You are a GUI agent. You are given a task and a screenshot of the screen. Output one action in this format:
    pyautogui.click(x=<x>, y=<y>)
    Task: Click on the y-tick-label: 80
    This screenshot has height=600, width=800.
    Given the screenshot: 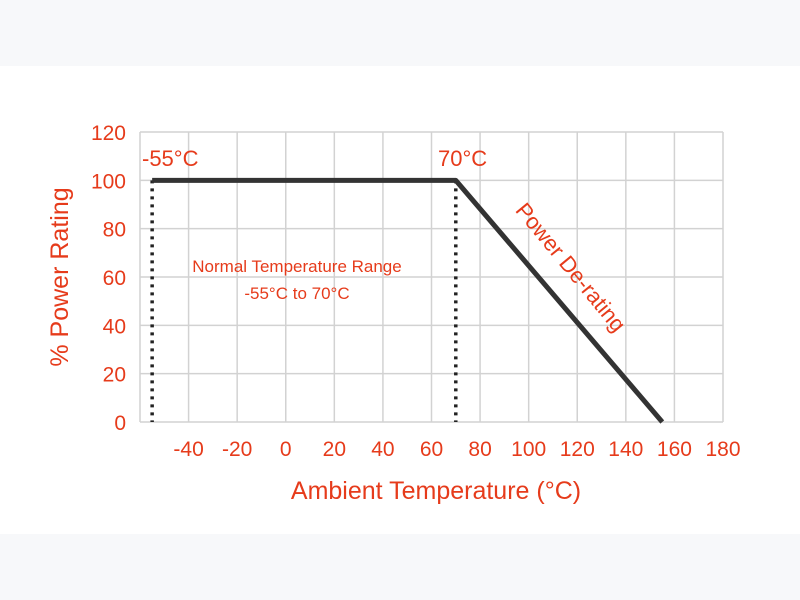 What is the action you would take?
    pyautogui.click(x=114, y=230)
    